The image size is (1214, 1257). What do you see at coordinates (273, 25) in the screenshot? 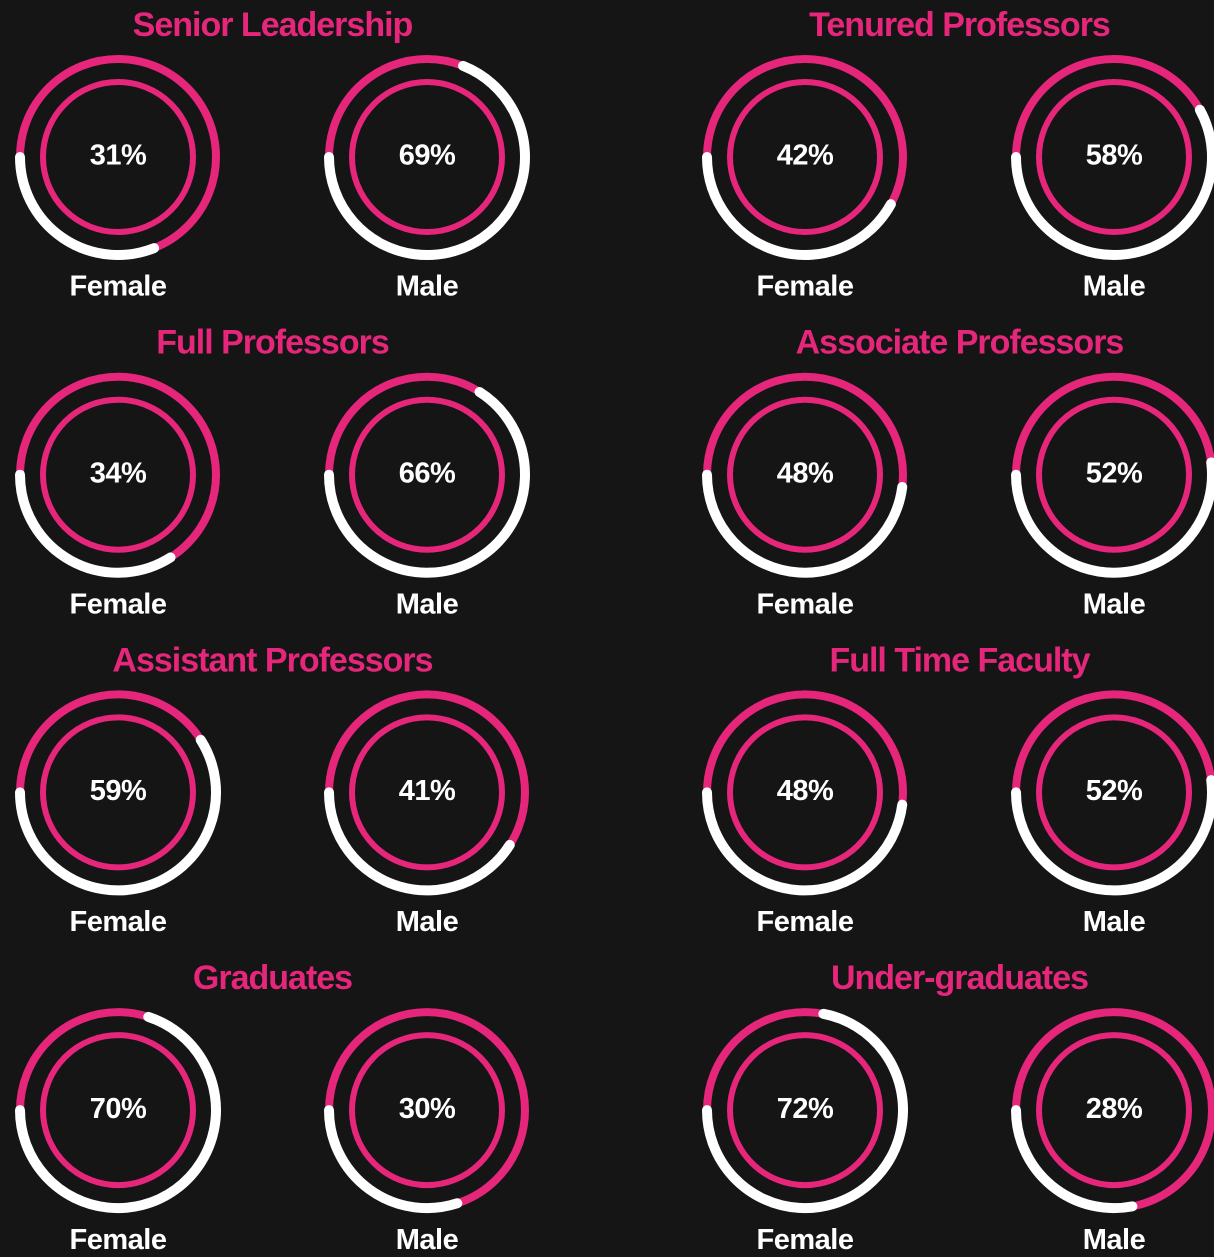
I see `panel-title: Senior Leadership` at bounding box center [273, 25].